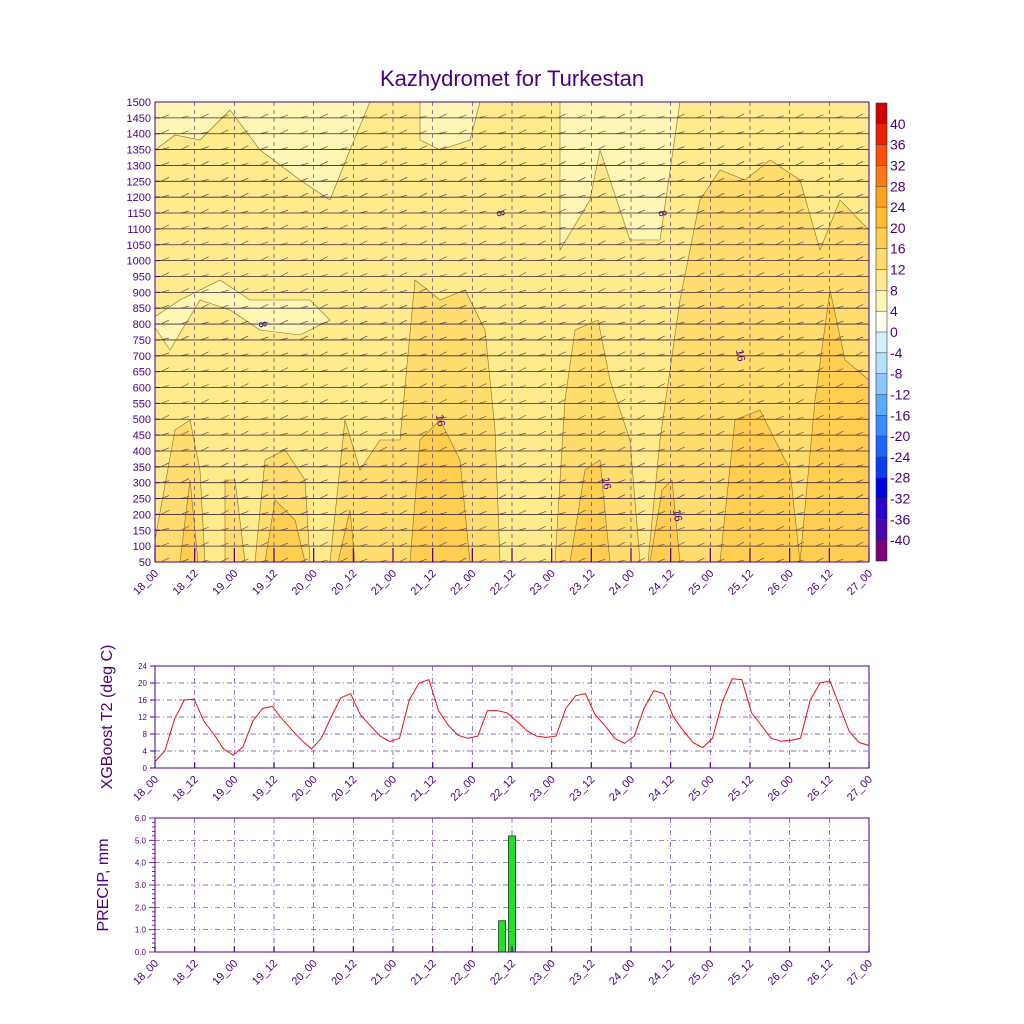 This screenshot has width=1024, height=1024. I want to click on y-tick-label: 250, so click(142, 500).